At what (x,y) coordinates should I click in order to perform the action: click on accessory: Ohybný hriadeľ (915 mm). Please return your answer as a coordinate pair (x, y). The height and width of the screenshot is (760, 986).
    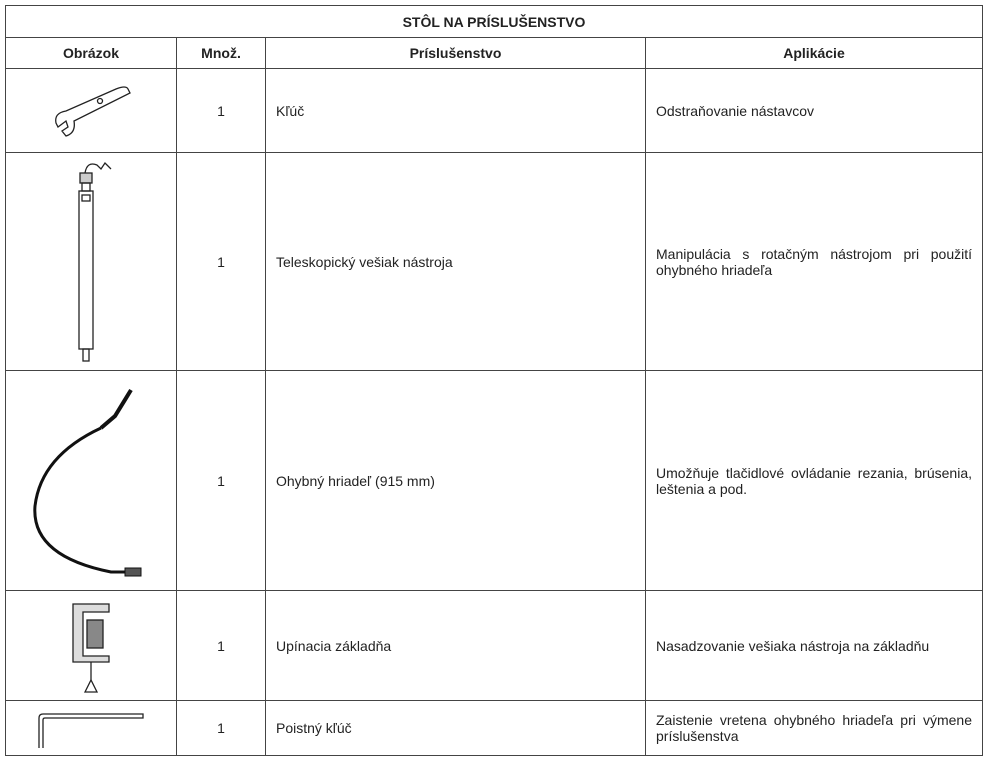
    Looking at the image, I should click on (455, 480).